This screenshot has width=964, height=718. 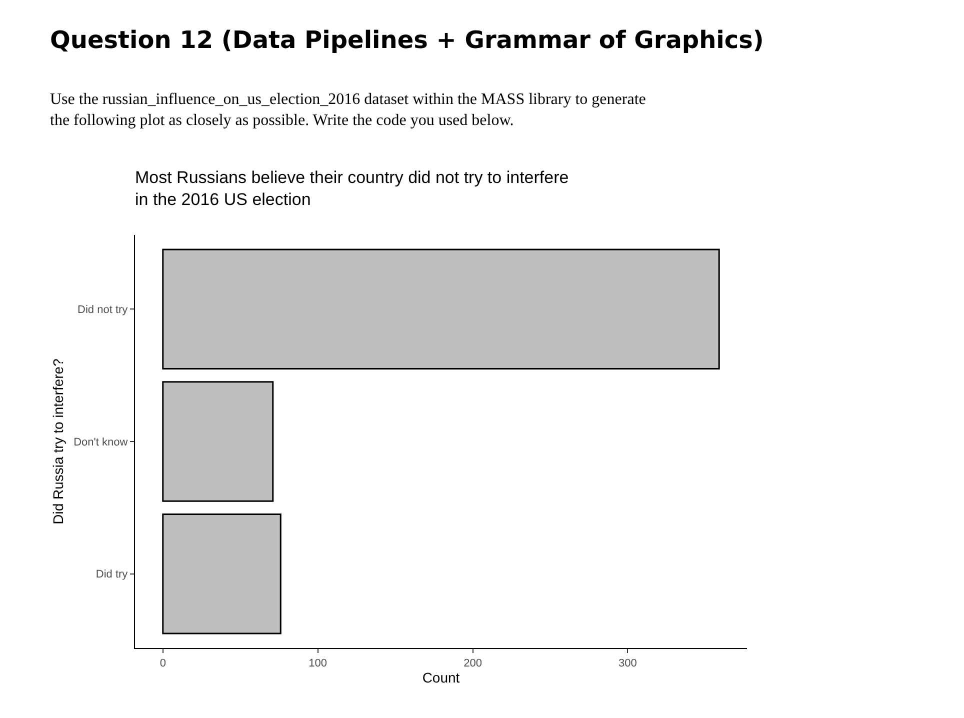 I want to click on y-tick-label: Did not try, so click(x=103, y=310).